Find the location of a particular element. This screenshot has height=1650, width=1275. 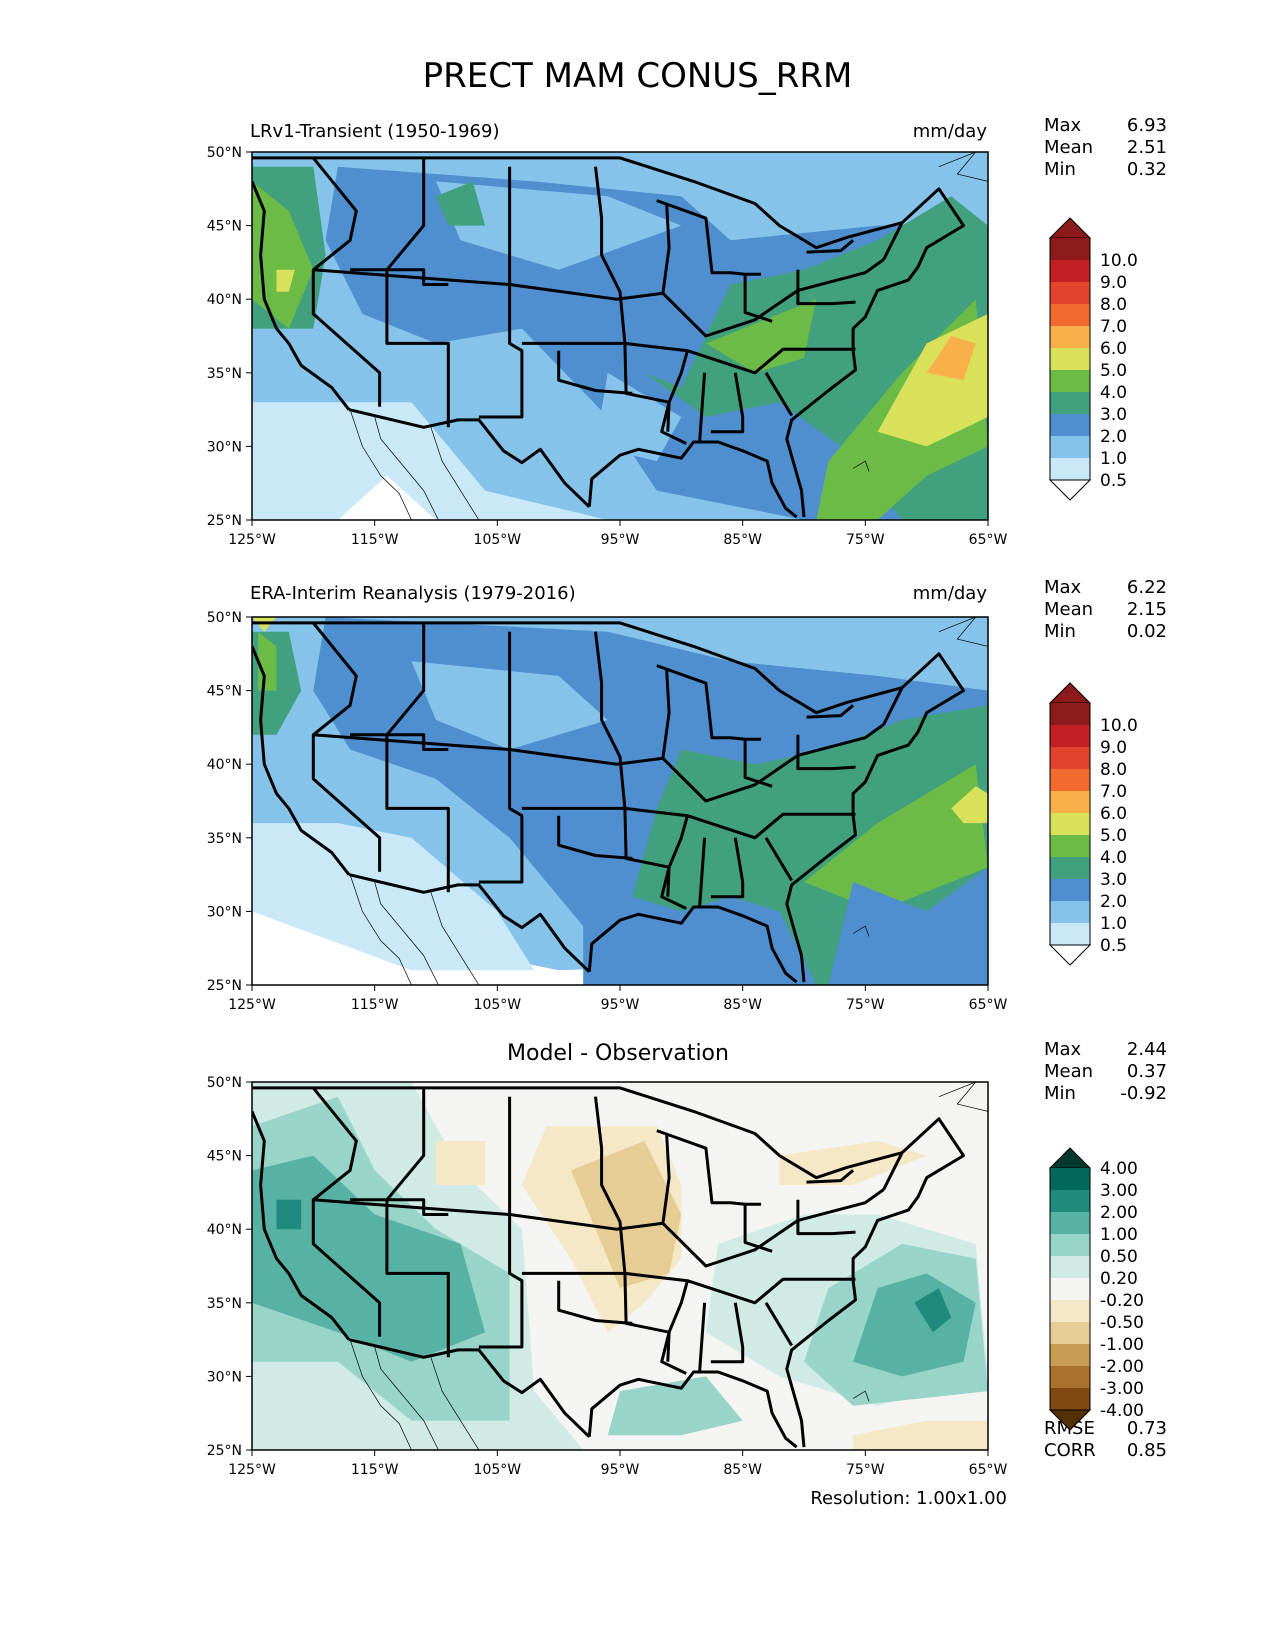

colorbar-label-3-4: 1.00 is located at coordinates (1119, 1235).